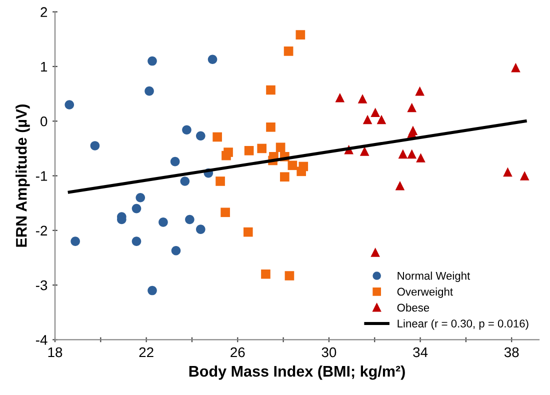 This screenshot has width=550, height=395. What do you see at coordinates (434, 277) in the screenshot?
I see `legend-label: Normal Weight` at bounding box center [434, 277].